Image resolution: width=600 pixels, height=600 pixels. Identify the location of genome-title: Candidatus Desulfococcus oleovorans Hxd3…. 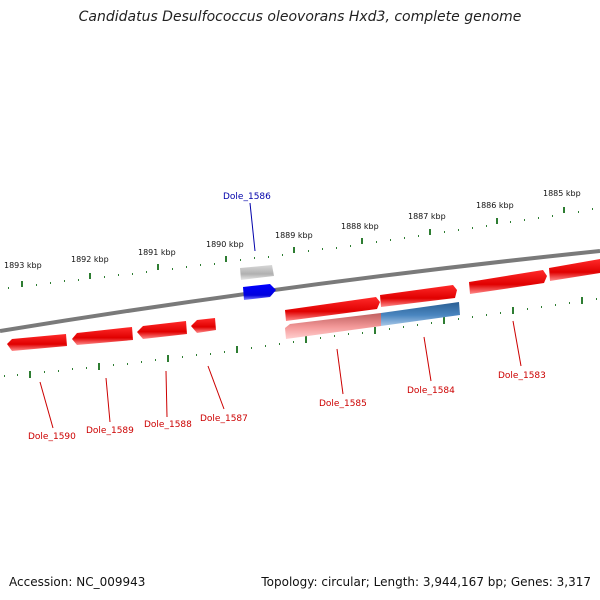
(300, 17).